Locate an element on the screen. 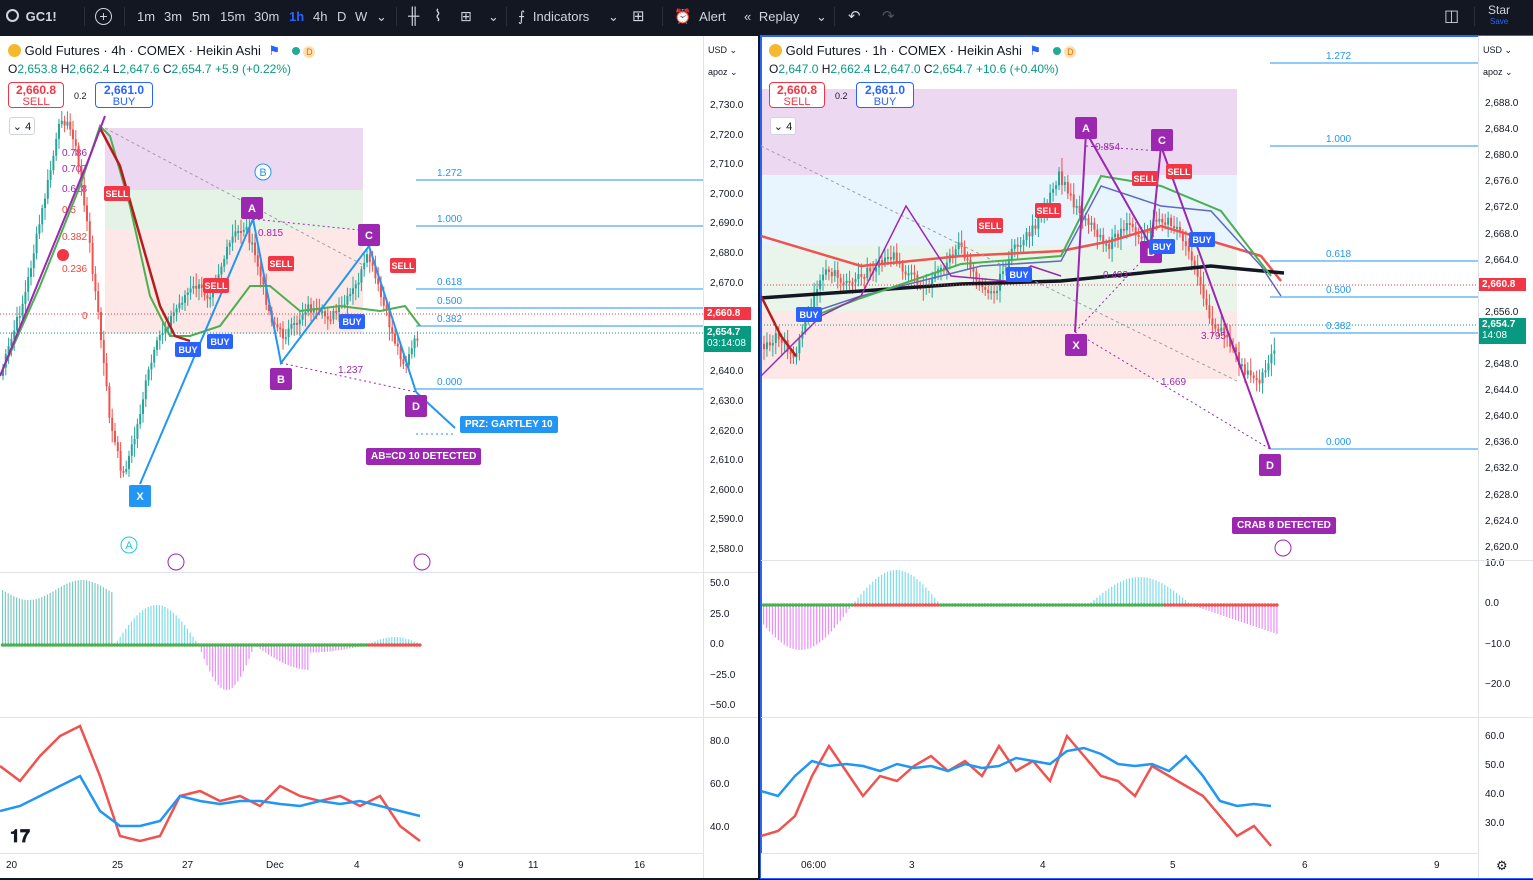 Image resolution: width=1533 pixels, height=880 pixels. timeframe-5m: 5m is located at coordinates (201, 16).